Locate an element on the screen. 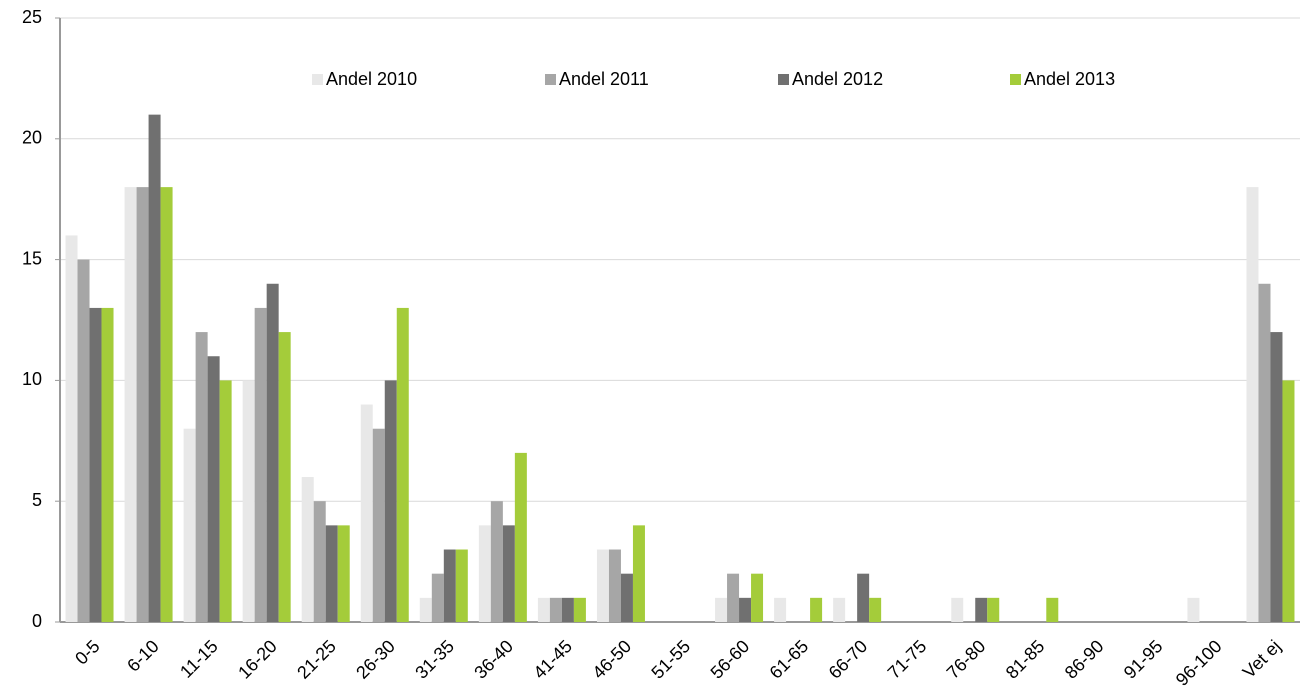  y-tick-label: 15 is located at coordinates (32, 258).